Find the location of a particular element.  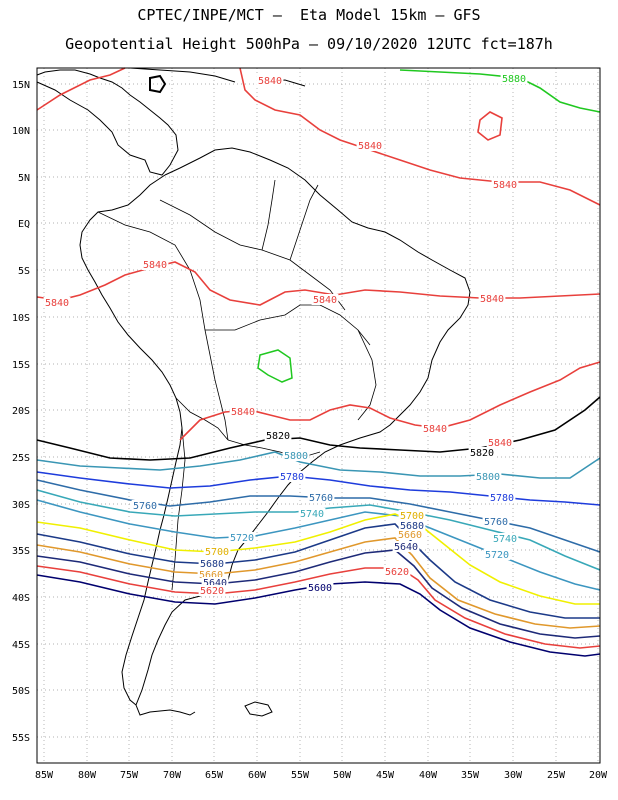

lon-tick-label: 30W is located at coordinates (513, 775).